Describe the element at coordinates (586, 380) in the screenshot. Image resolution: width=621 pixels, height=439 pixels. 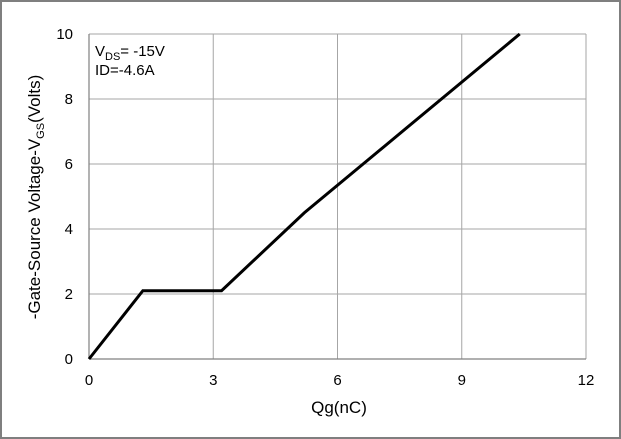
I see `x-tick-label: 12` at that location.